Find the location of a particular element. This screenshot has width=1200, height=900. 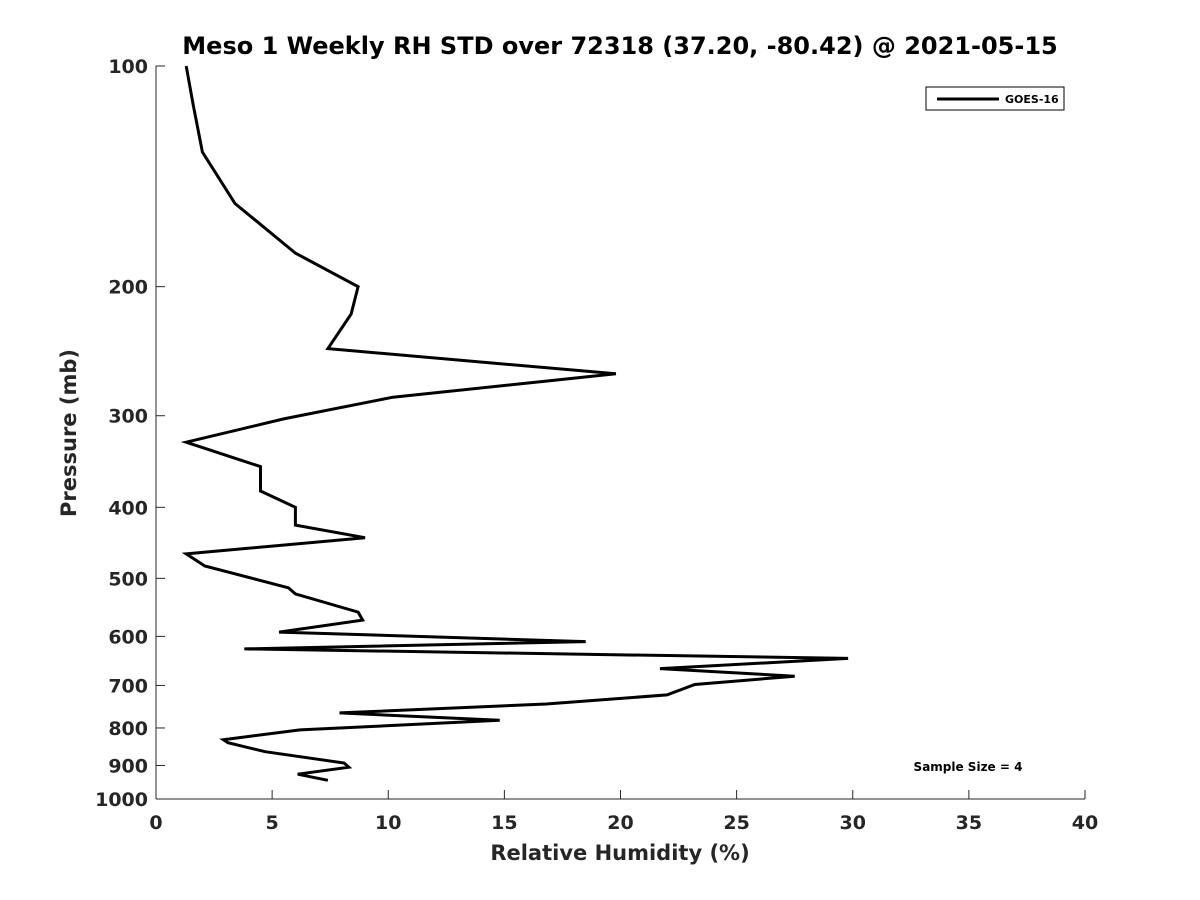

x-axis-label: Relative Humidity (%) is located at coordinates (619, 853).